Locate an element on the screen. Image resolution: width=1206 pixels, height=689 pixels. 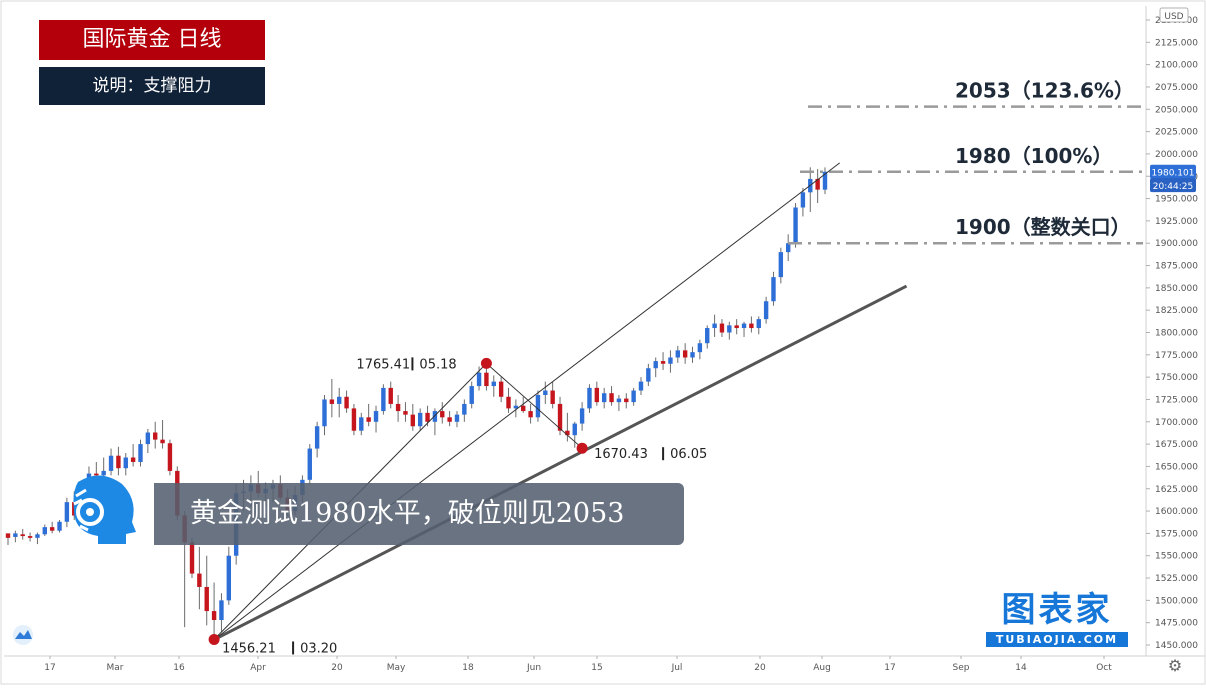
price-tag-box is located at coordinates (1173, 185).